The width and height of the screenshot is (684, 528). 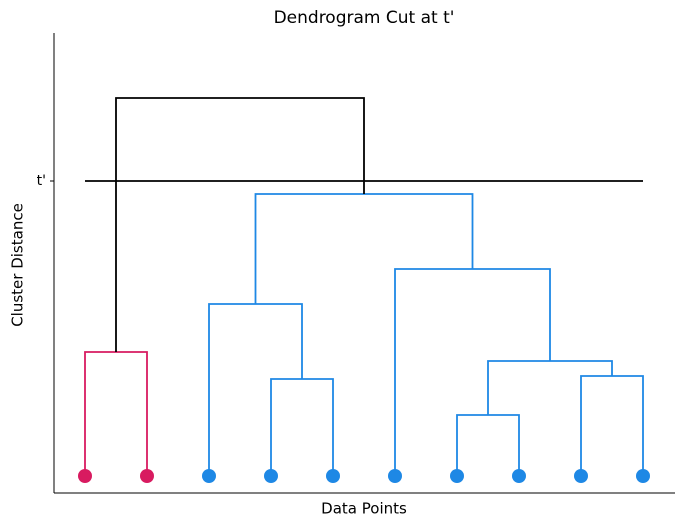 I want to click on x-axis-label: Data Points, so click(x=364, y=509).